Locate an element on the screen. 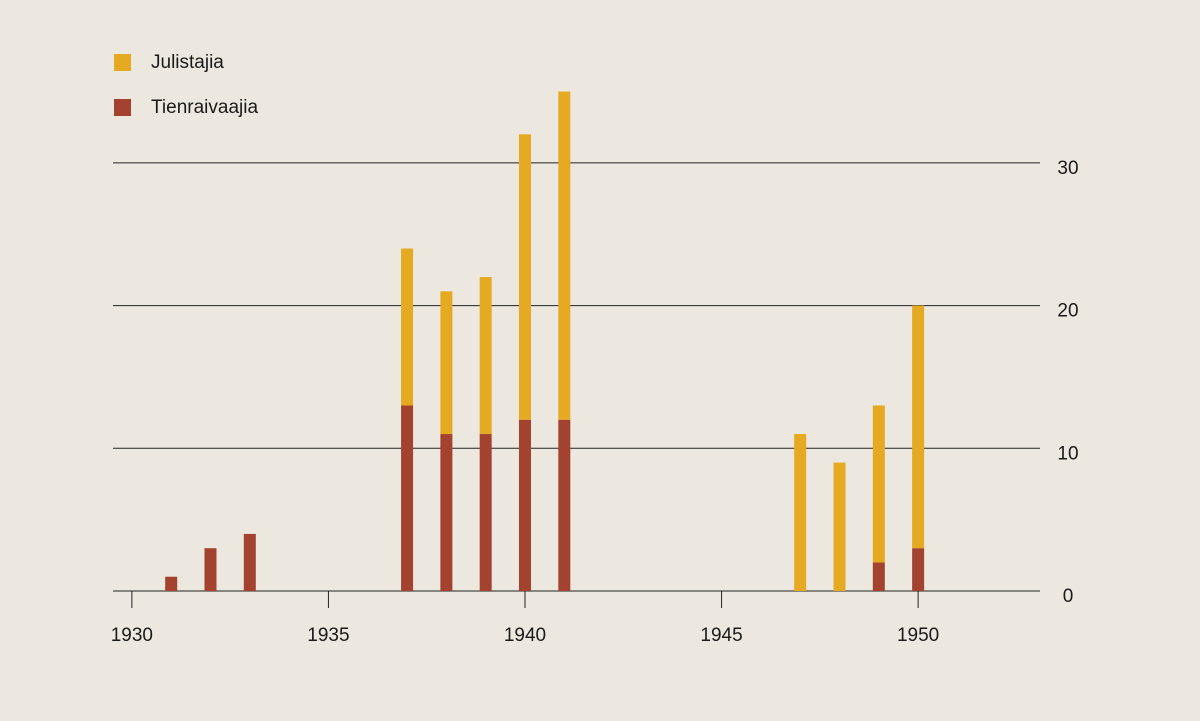 The image size is (1200, 721). x-tick-label: 1945 is located at coordinates (721, 635).